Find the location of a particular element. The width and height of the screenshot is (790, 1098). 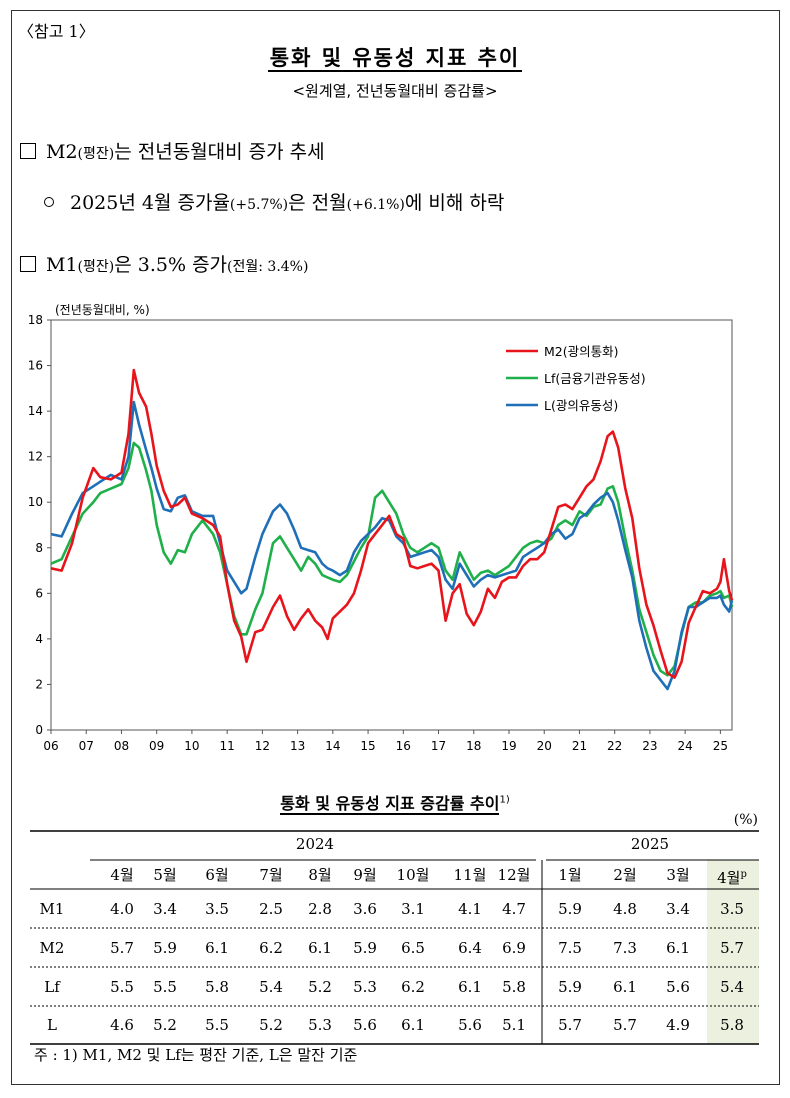

table-cell: 4.8 is located at coordinates (625, 909).